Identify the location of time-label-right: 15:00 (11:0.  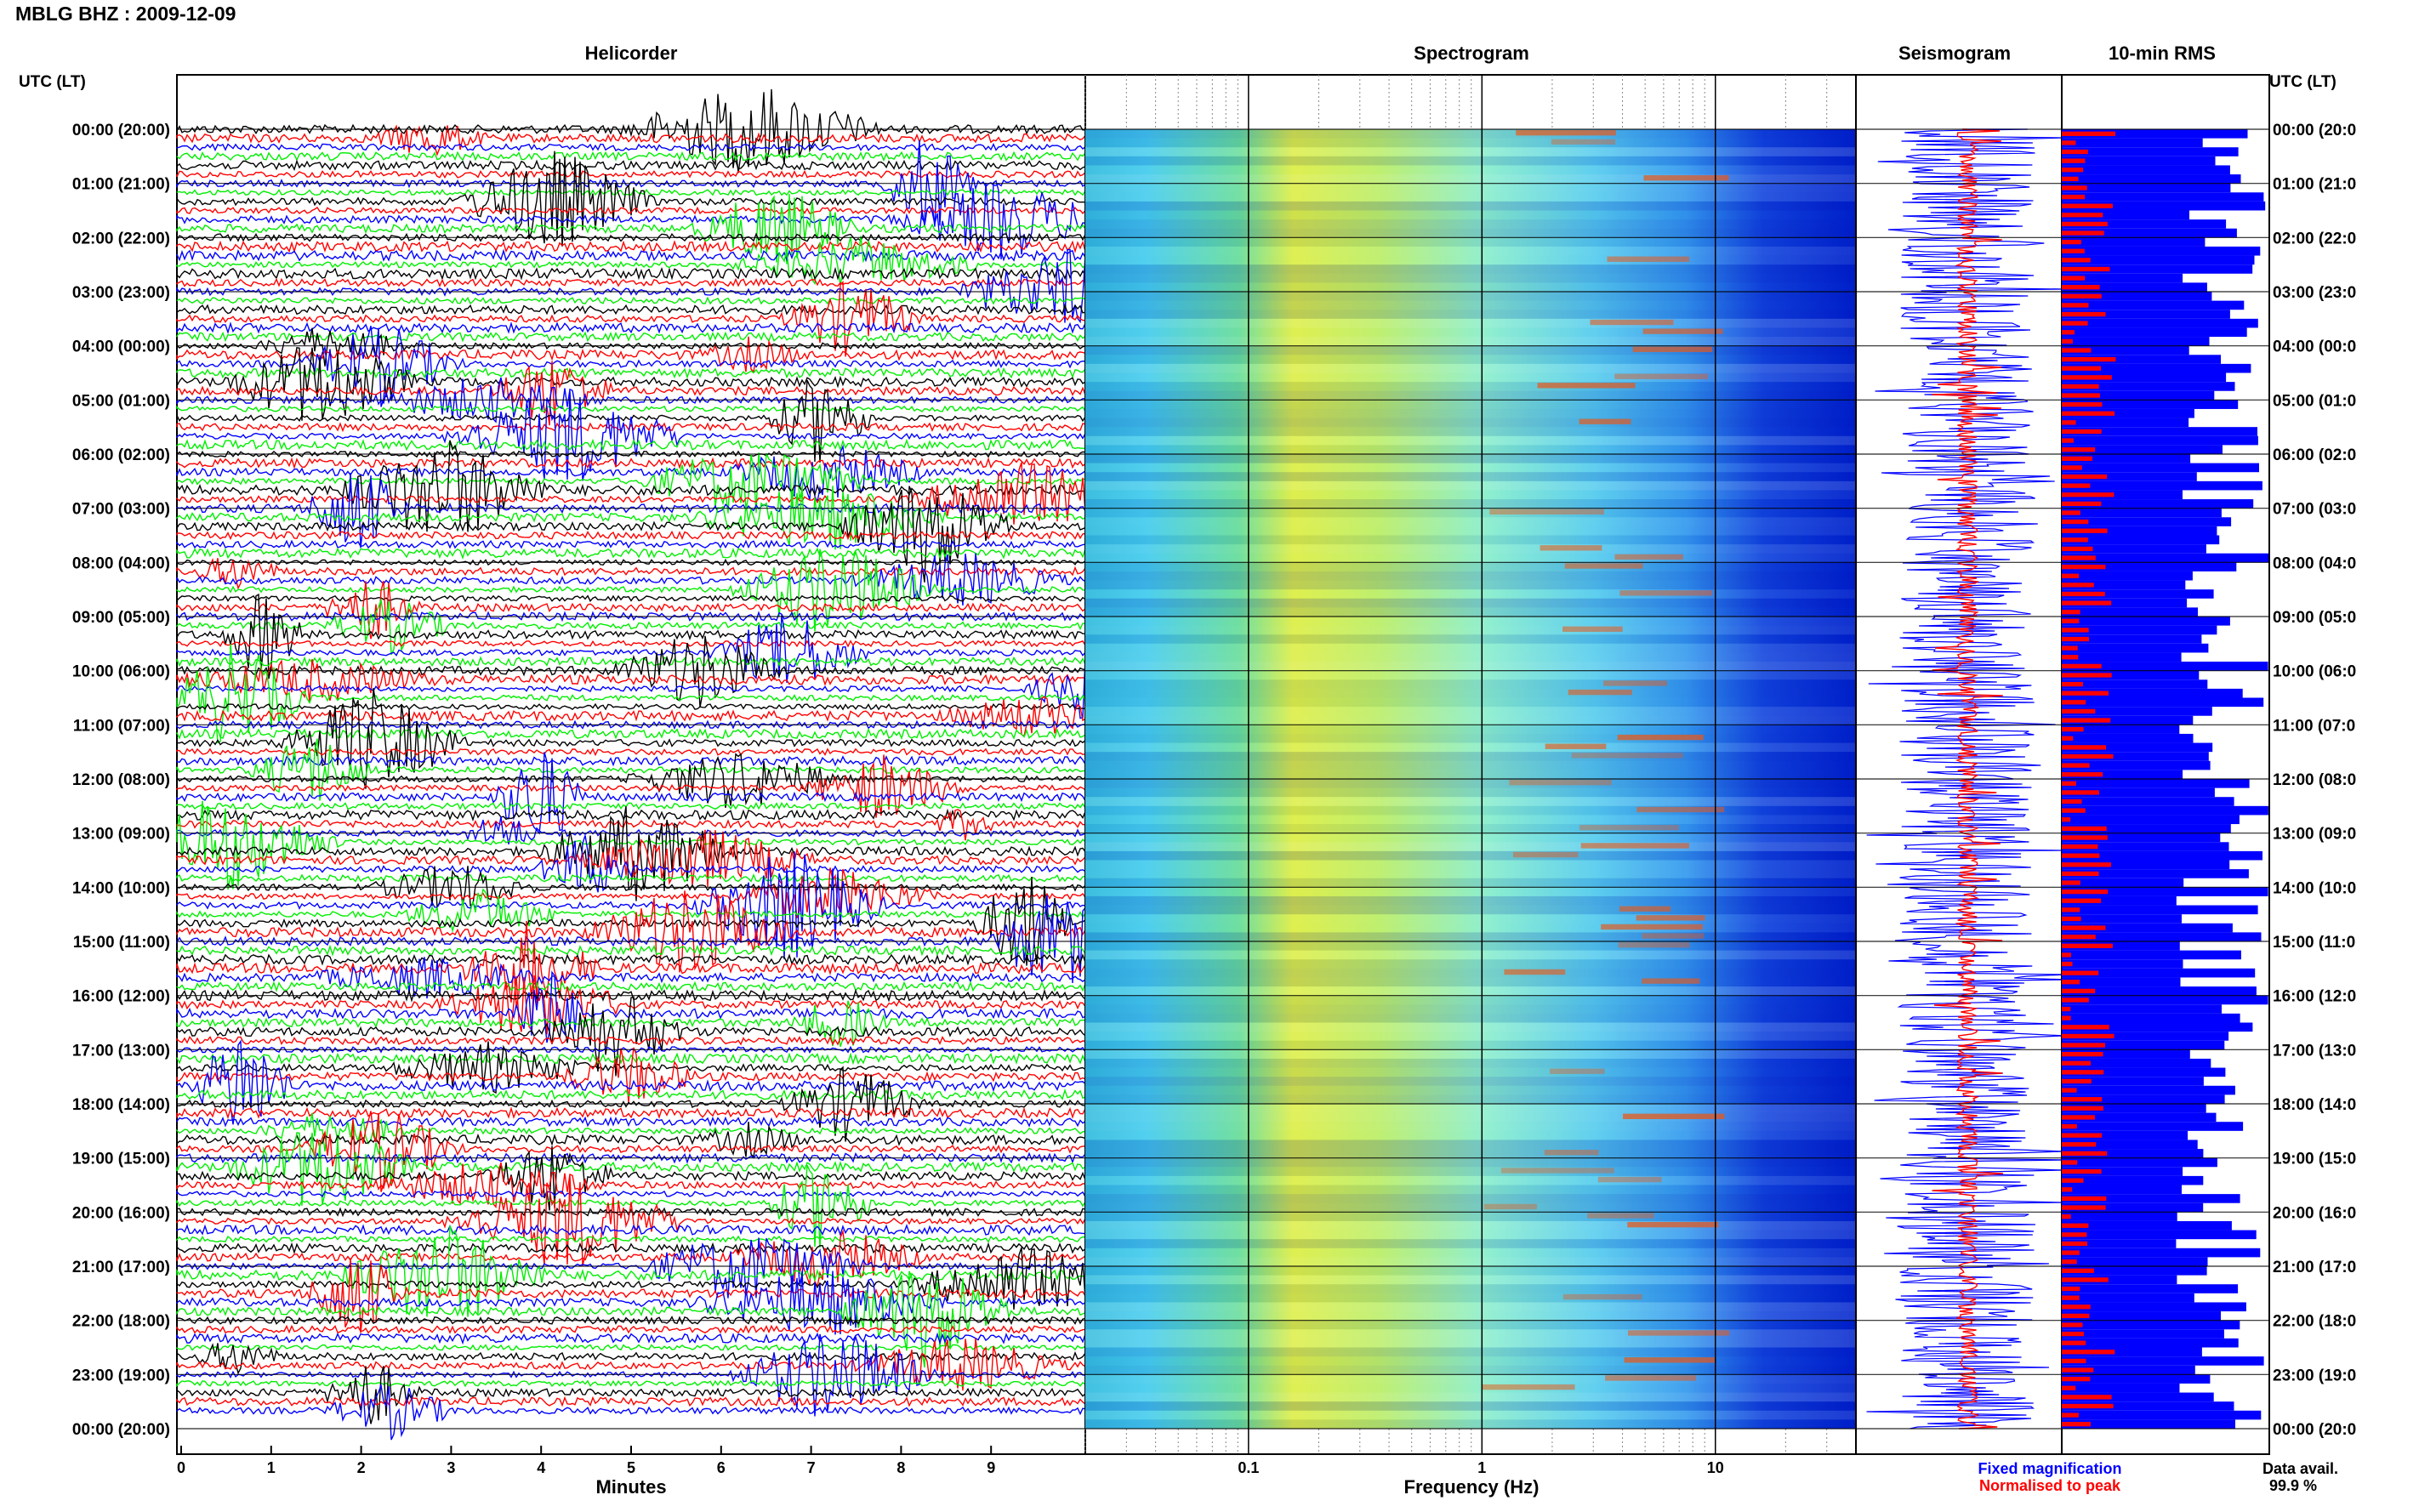
(2314, 943).